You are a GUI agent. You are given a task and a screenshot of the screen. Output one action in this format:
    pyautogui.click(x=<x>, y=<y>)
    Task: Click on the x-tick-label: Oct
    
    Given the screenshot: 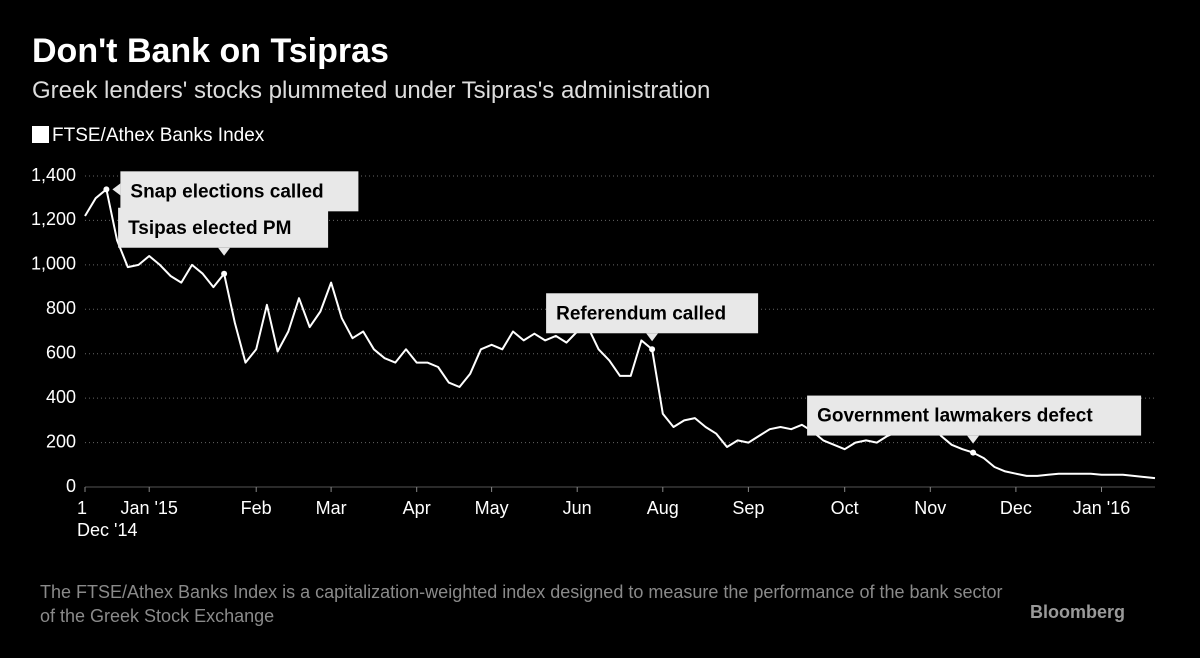 What is the action you would take?
    pyautogui.click(x=844, y=508)
    